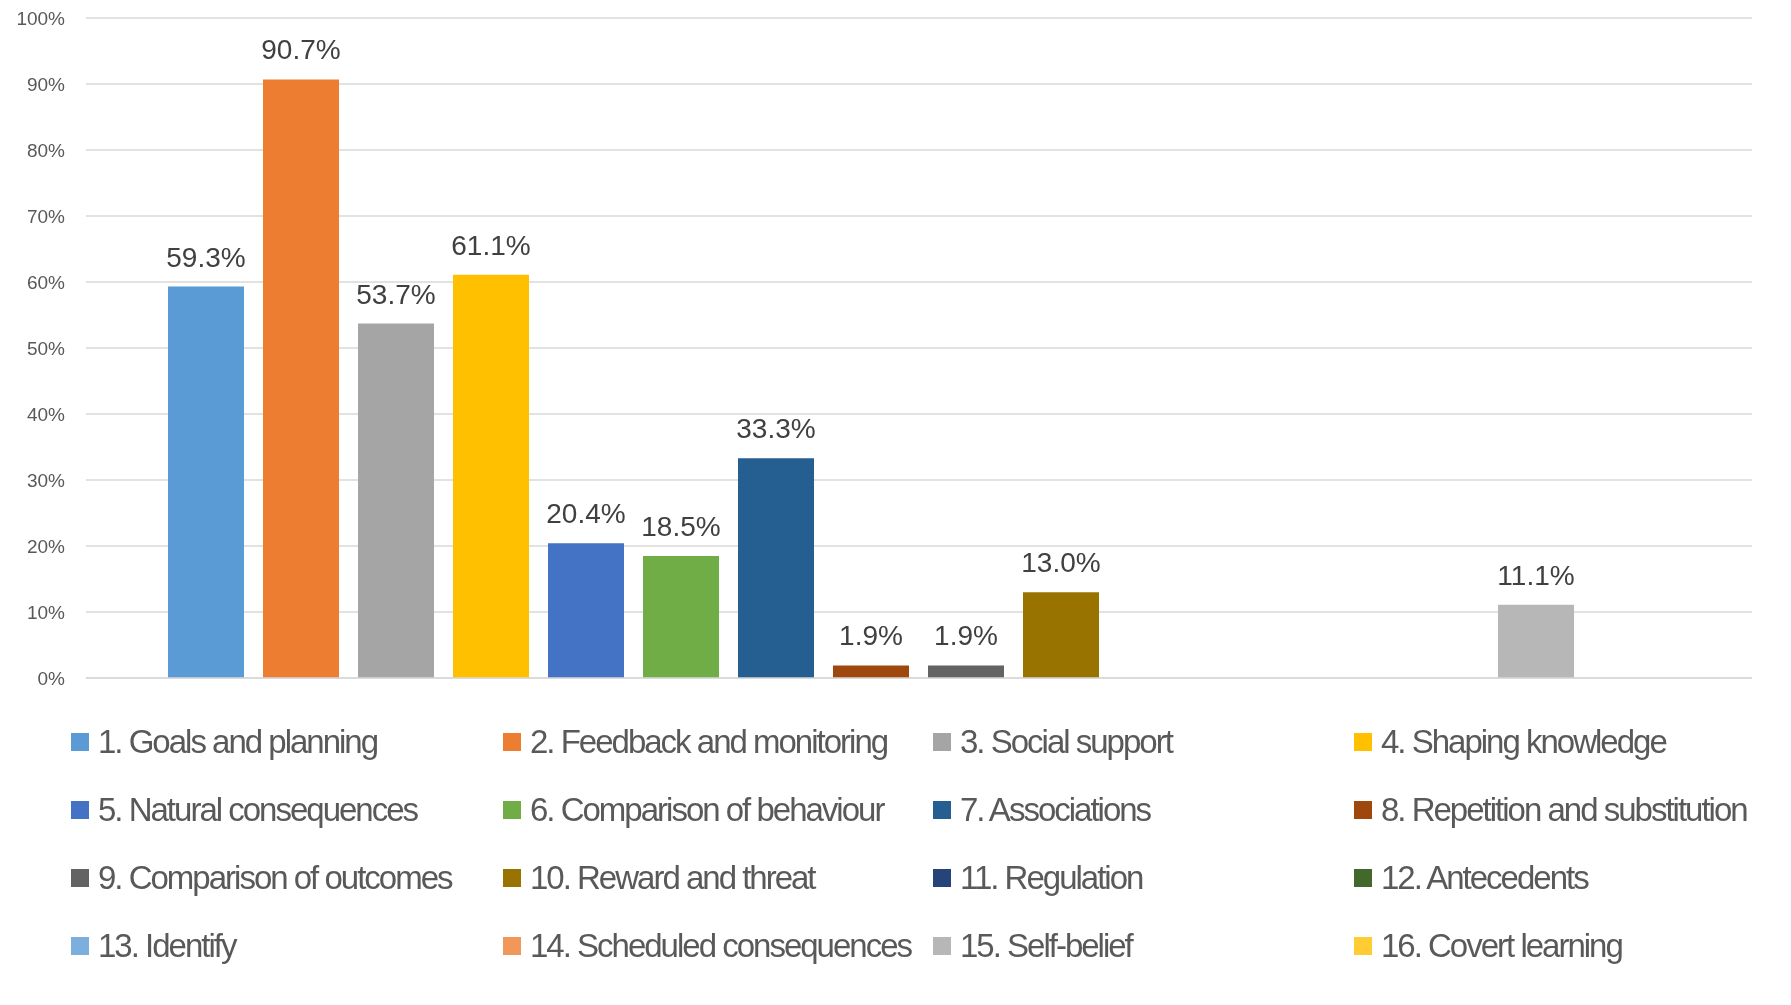 This screenshot has width=1791, height=1005. Describe the element at coordinates (776, 429) in the screenshot. I see `data-label: 33.3%` at that location.